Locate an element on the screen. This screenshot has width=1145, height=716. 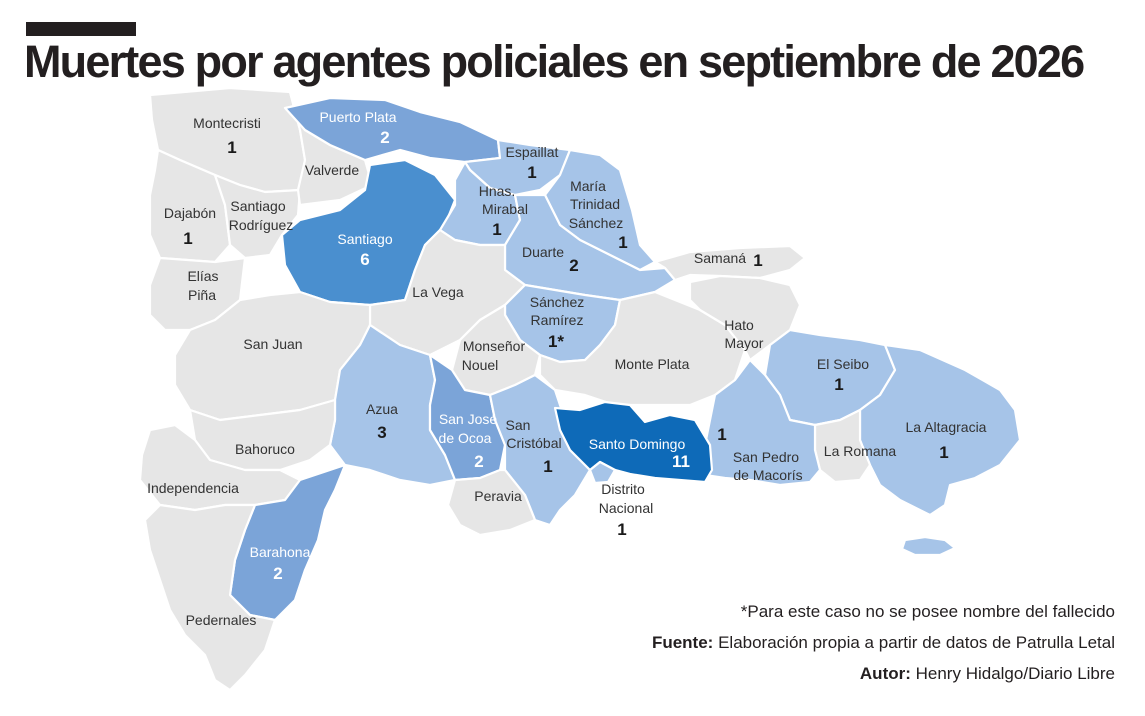
count-dajabon: 1 is located at coordinates (187, 238).